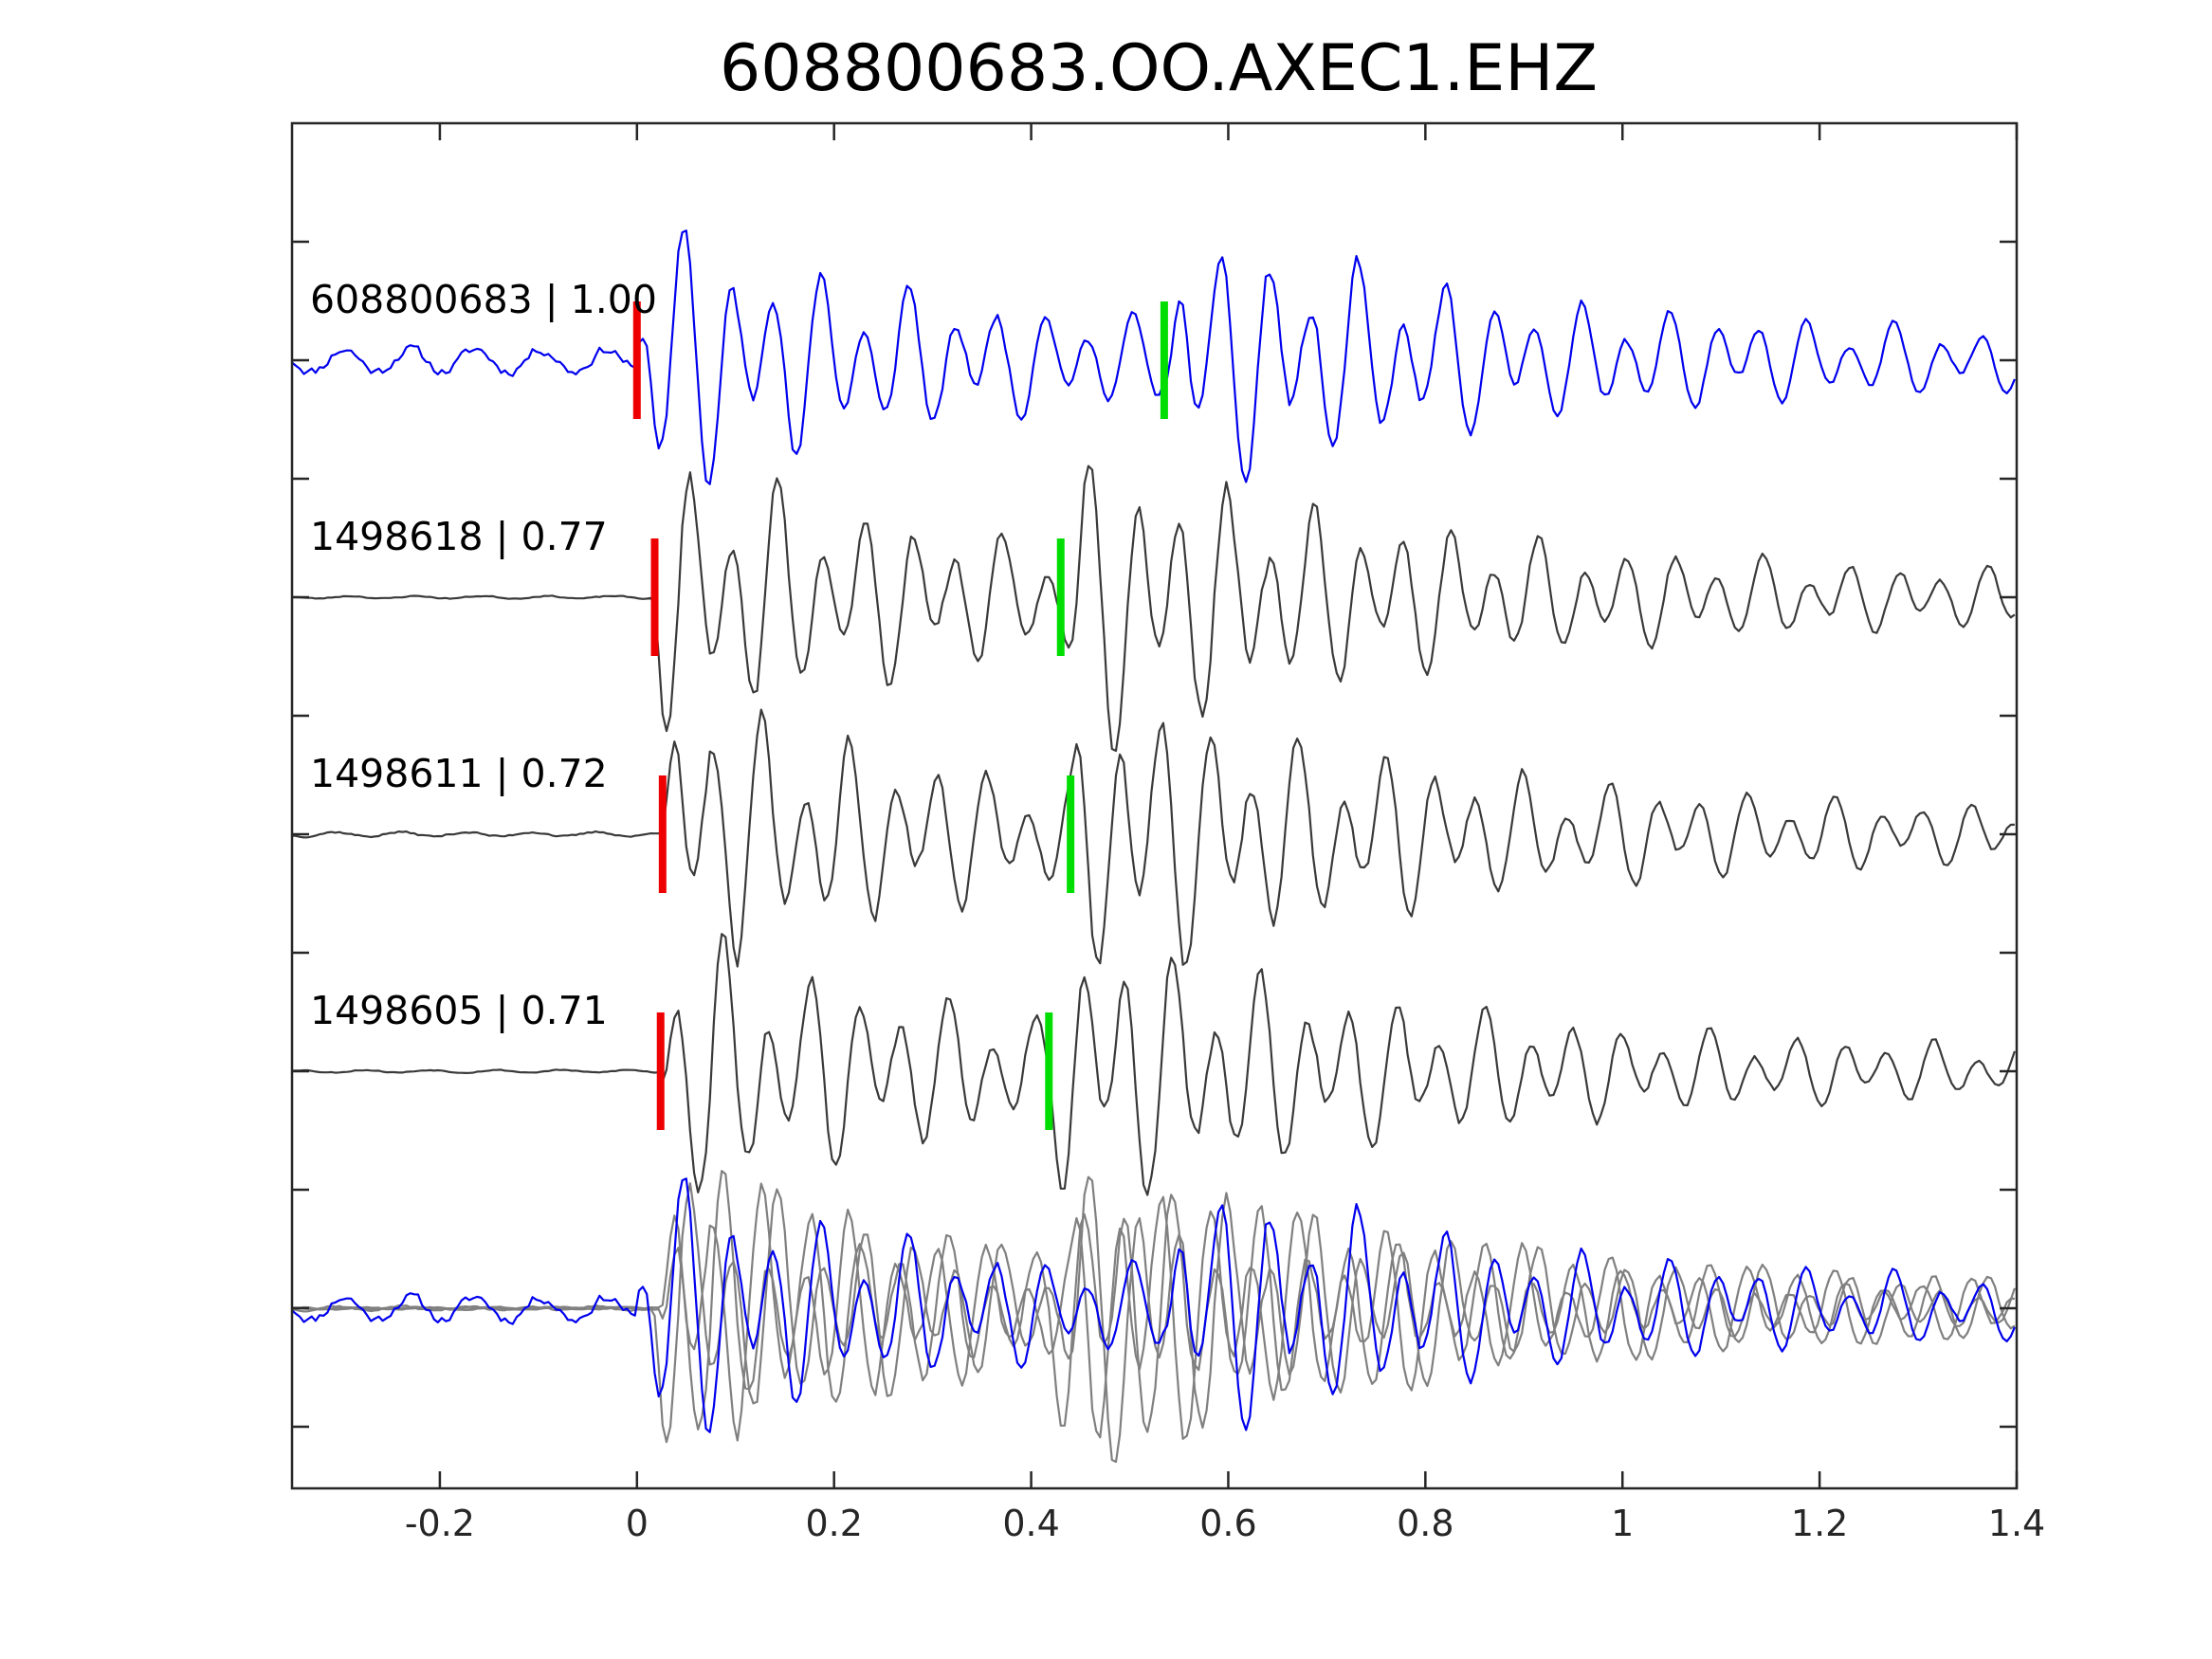  Describe the element at coordinates (1622, 1523) in the screenshot. I see `x-tick-label: 1` at that location.